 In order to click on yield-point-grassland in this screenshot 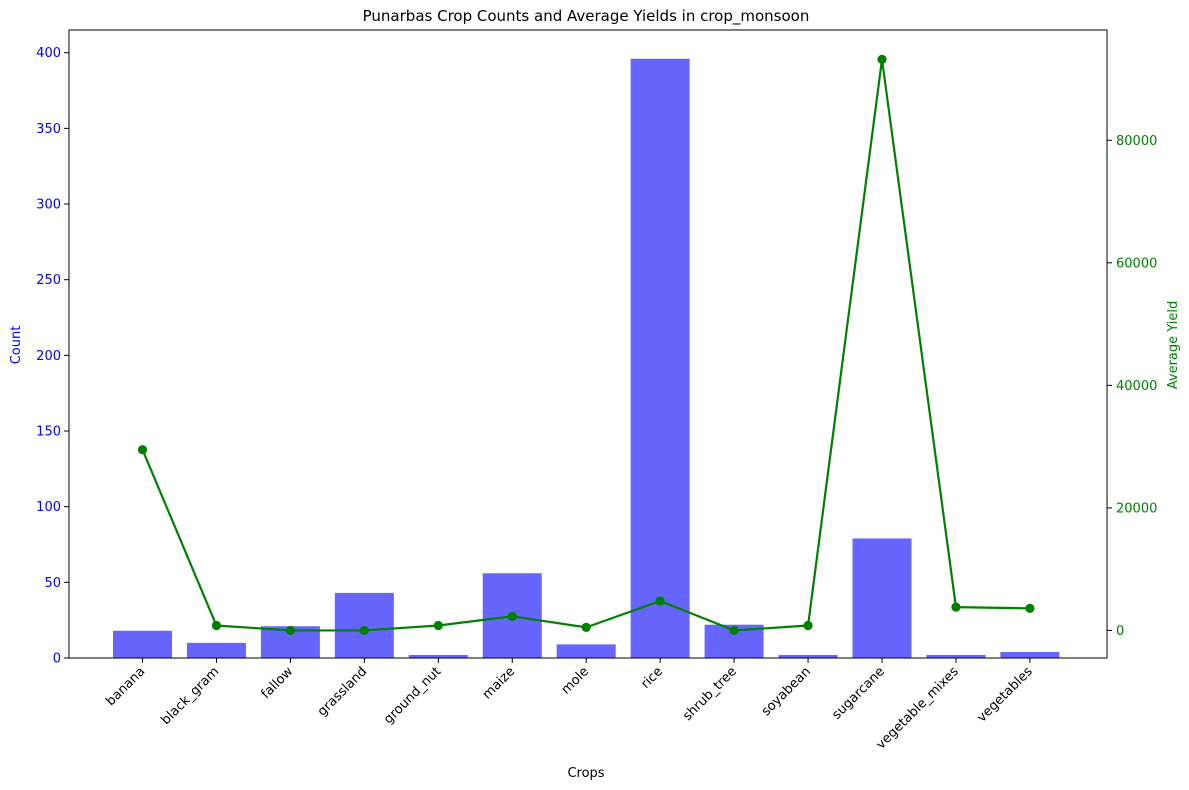, I will do `click(364, 630)`.